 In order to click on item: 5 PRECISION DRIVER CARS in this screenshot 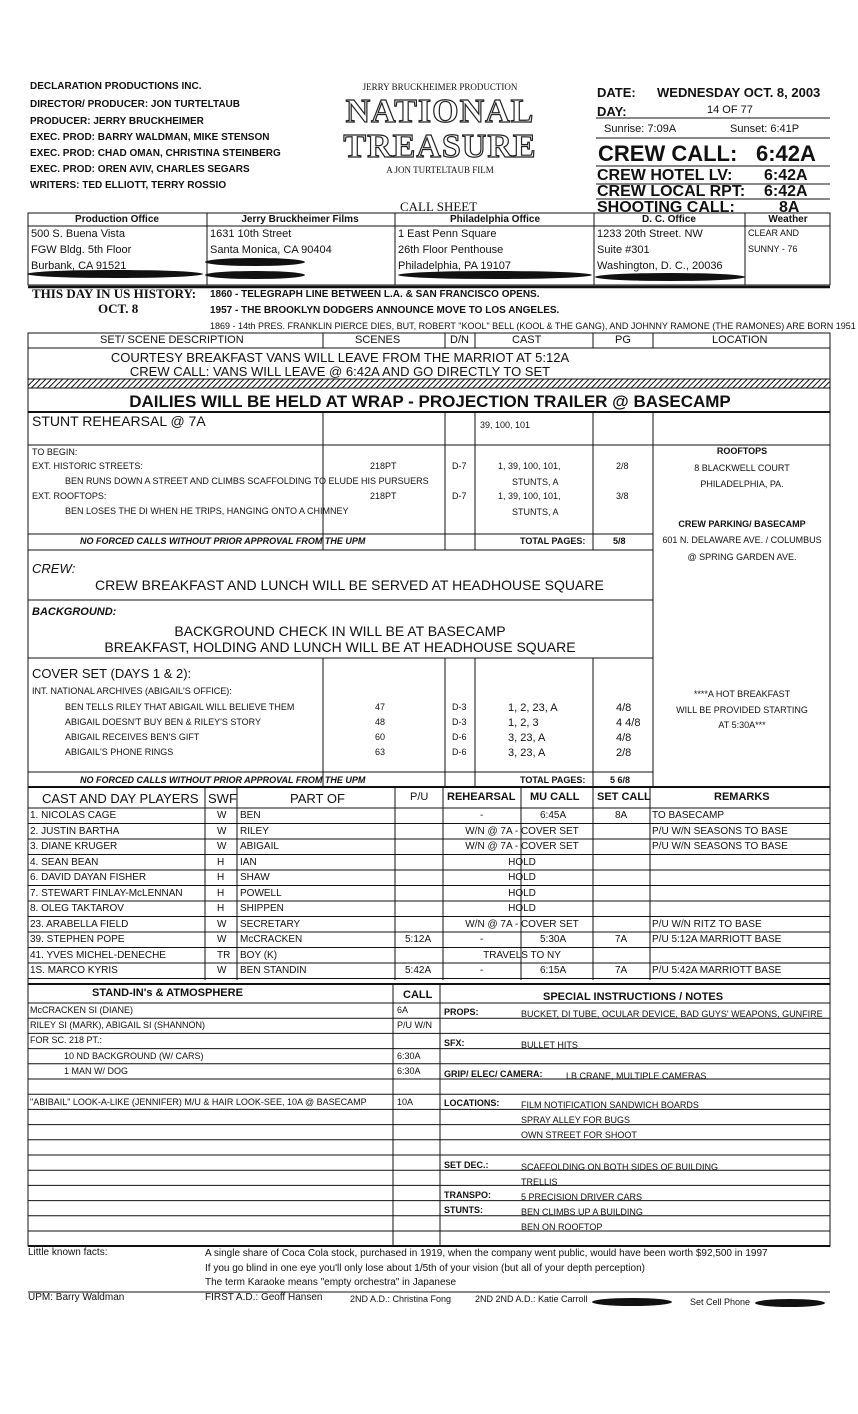, I will do `click(582, 1197)`.